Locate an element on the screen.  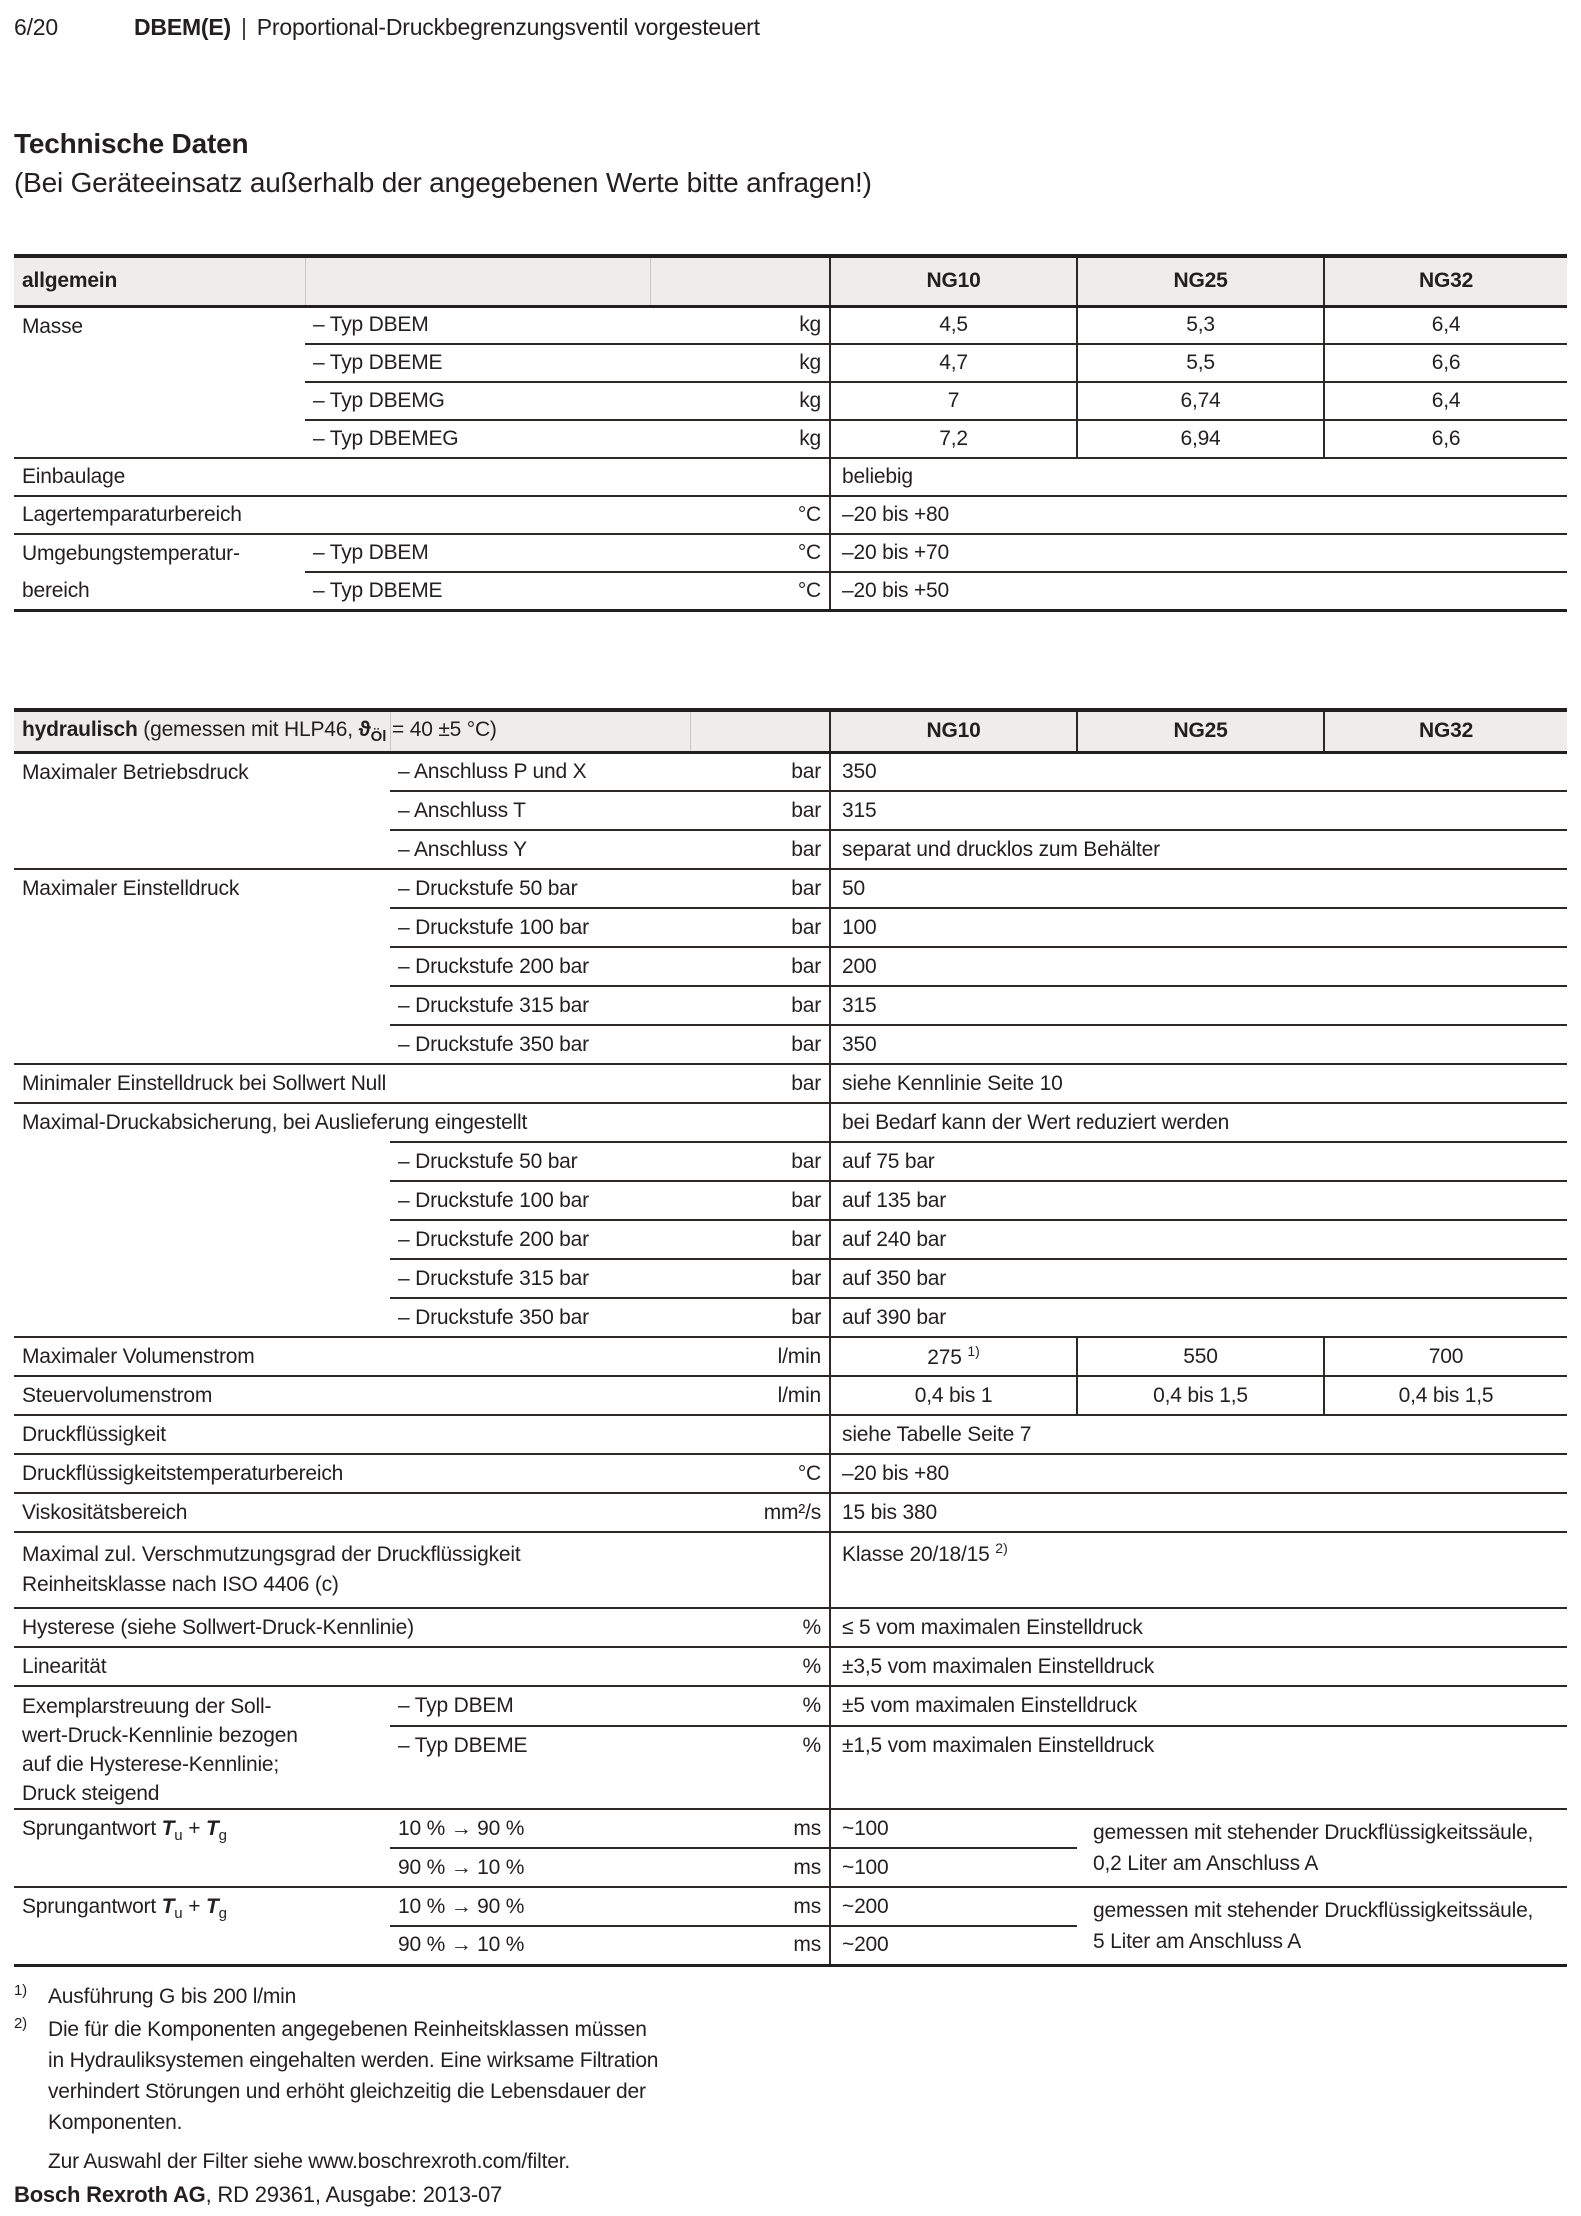
general-band-cell: allgemein is located at coordinates (422, 282).